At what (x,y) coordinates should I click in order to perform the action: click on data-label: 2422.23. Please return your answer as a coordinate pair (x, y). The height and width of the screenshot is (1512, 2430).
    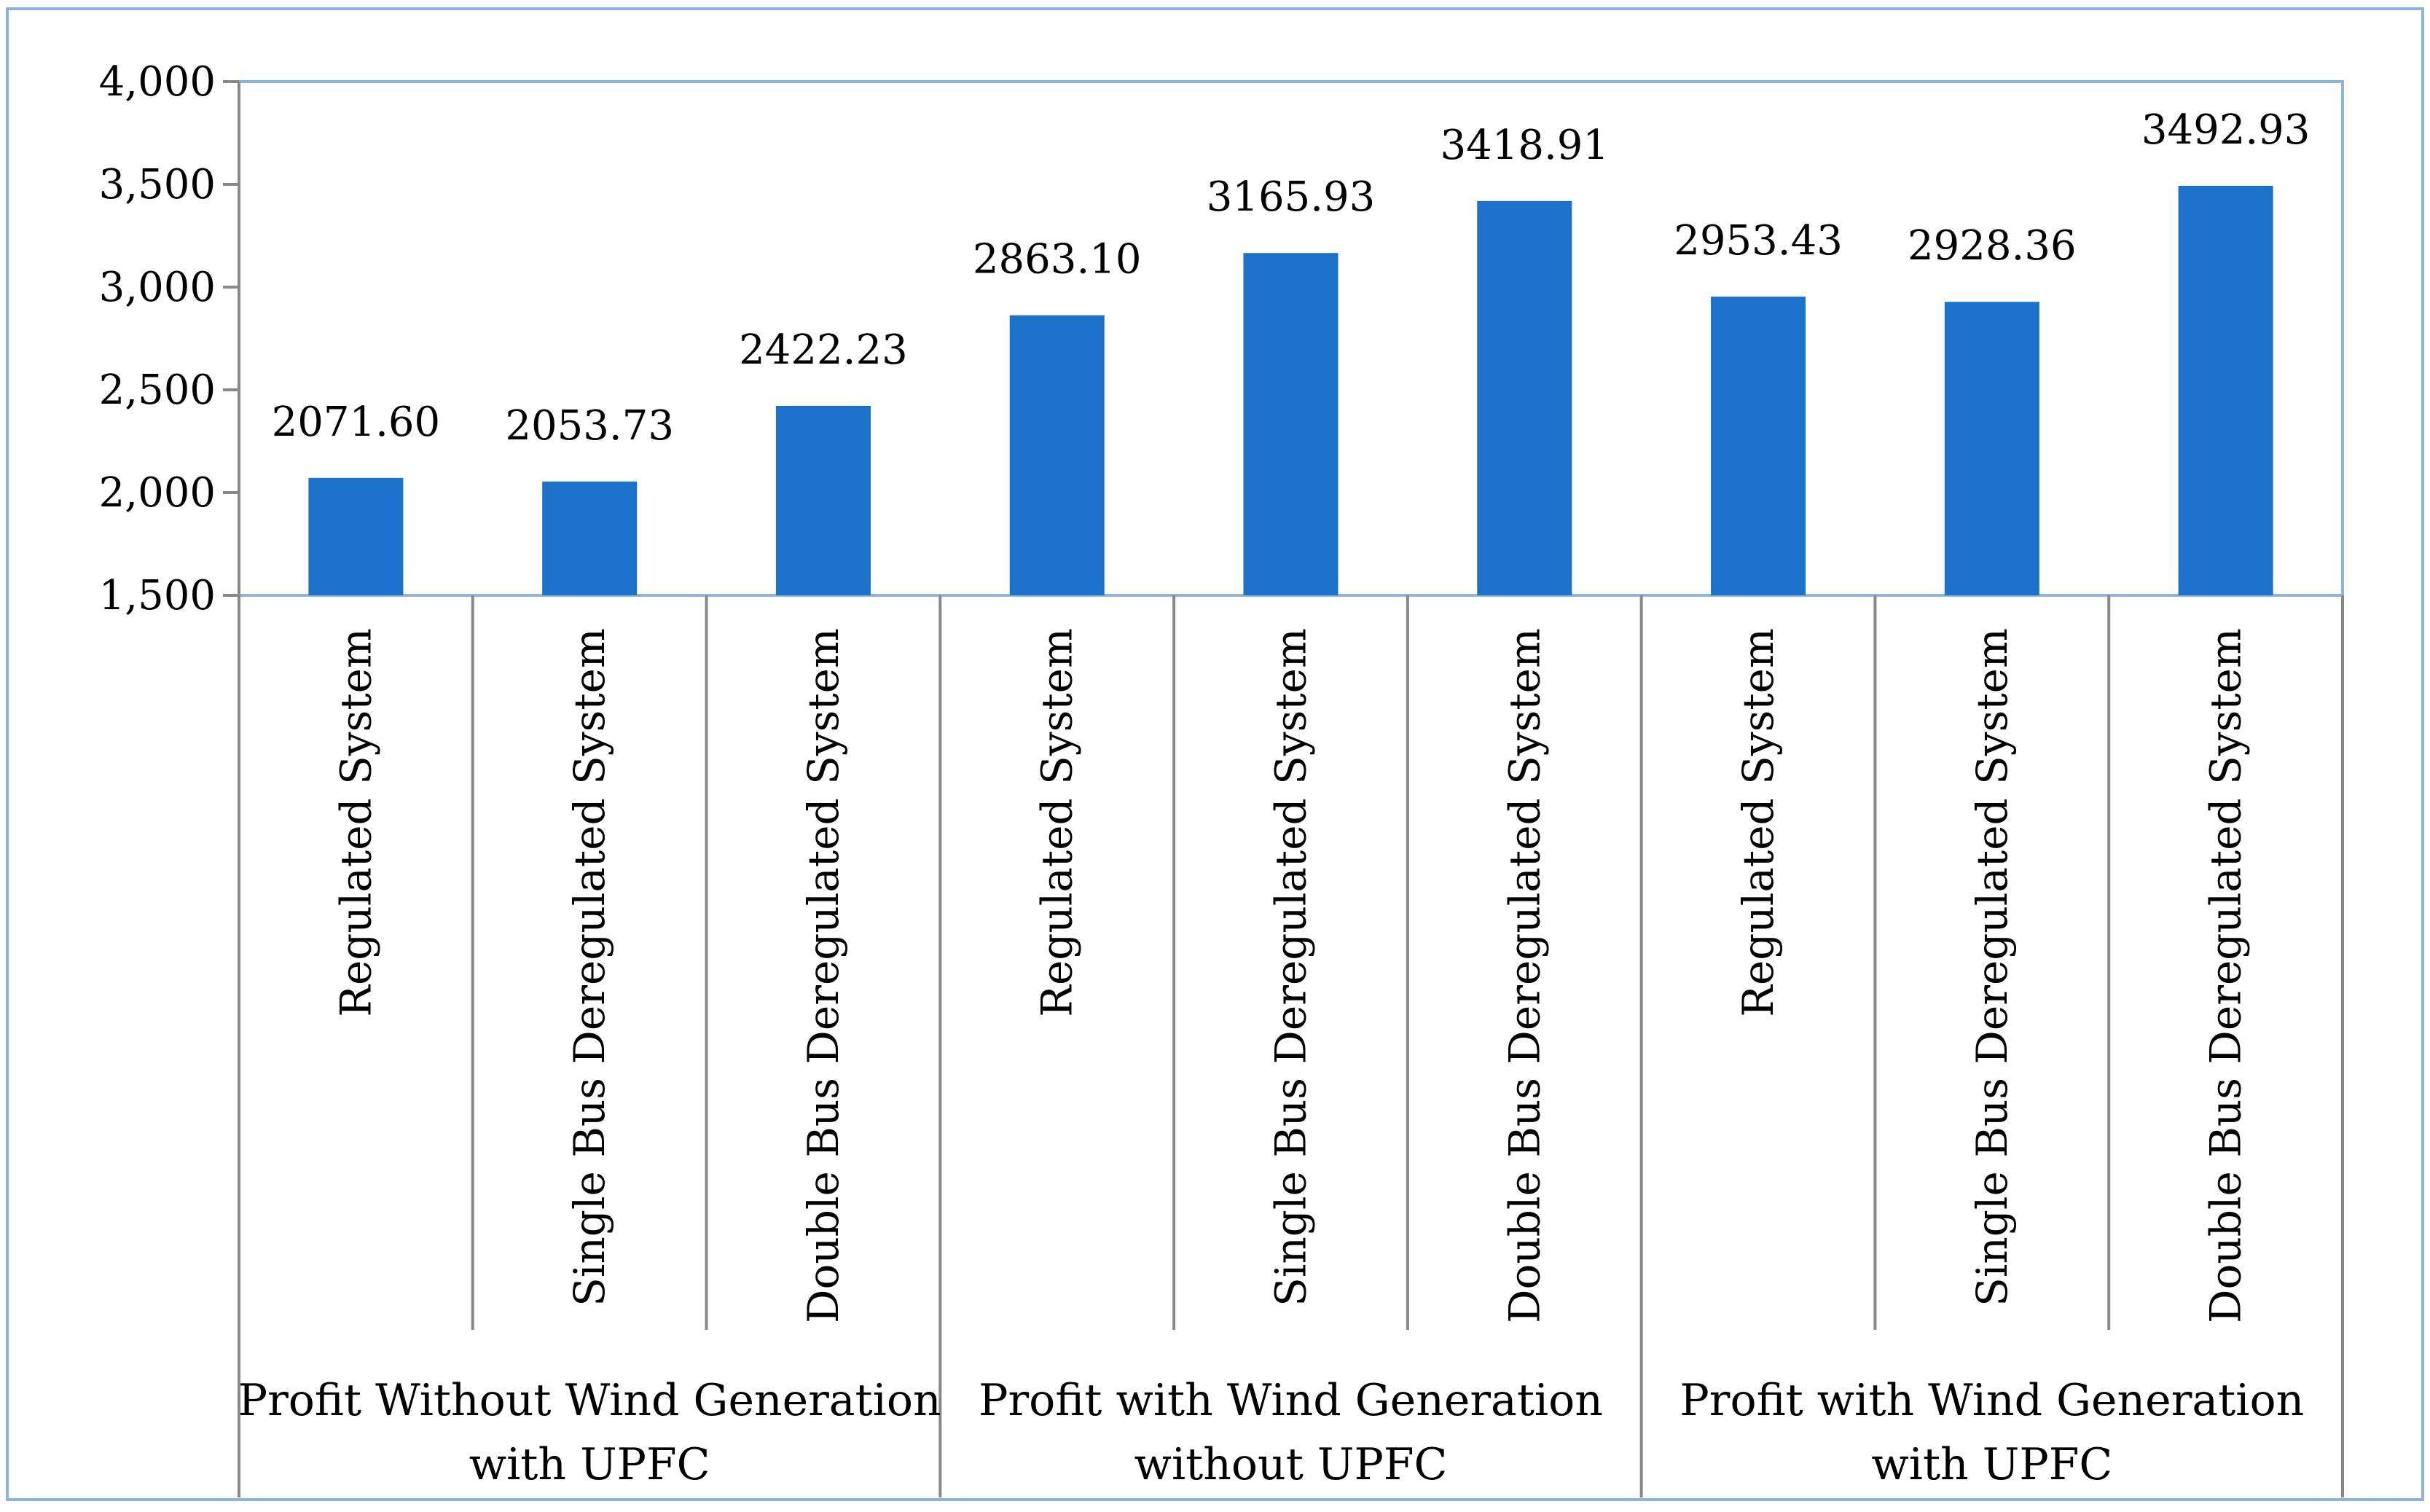
    Looking at the image, I should click on (823, 350).